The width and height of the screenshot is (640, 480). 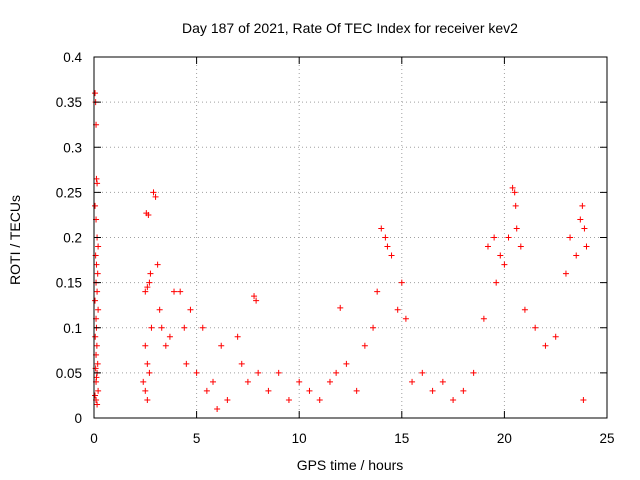 I want to click on y-tick-label: 0, so click(x=78, y=418).